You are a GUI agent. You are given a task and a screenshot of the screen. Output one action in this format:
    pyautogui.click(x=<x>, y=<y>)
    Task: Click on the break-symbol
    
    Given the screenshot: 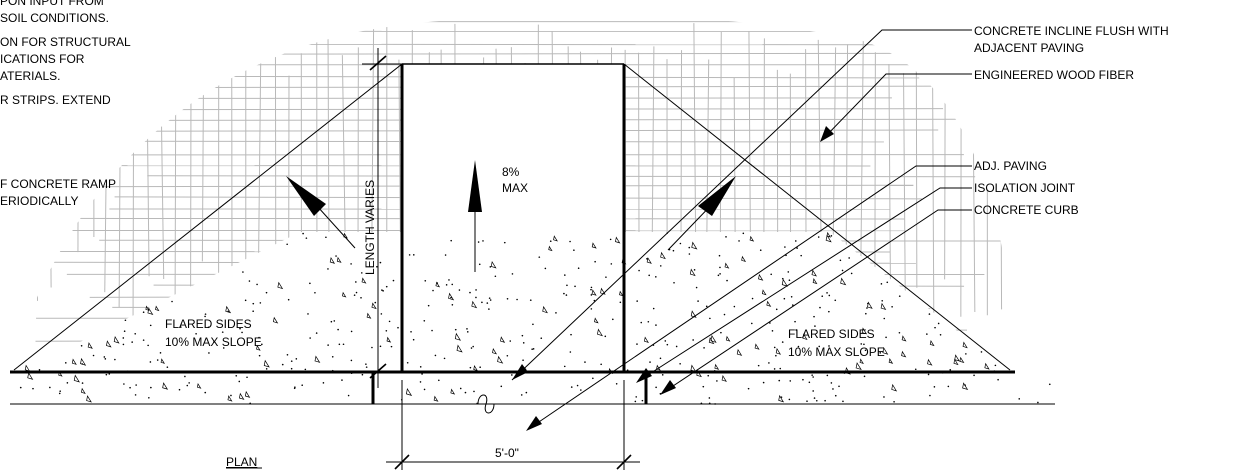 What is the action you would take?
    pyautogui.click(x=486, y=404)
    